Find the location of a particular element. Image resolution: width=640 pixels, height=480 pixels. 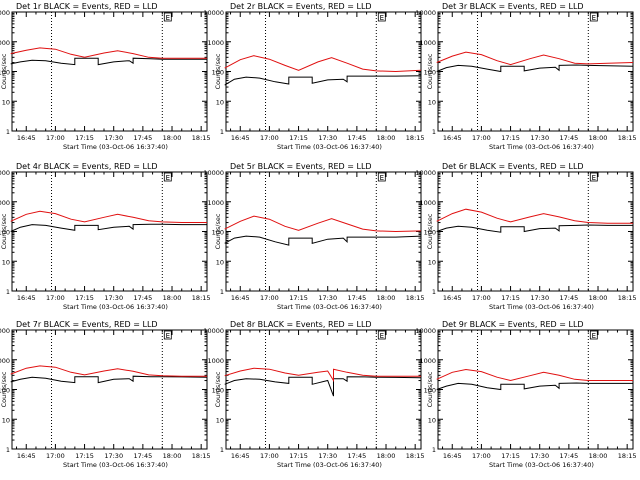

chart-title: Det 4r BLACK = Events, RED = LLD is located at coordinates (87, 166).